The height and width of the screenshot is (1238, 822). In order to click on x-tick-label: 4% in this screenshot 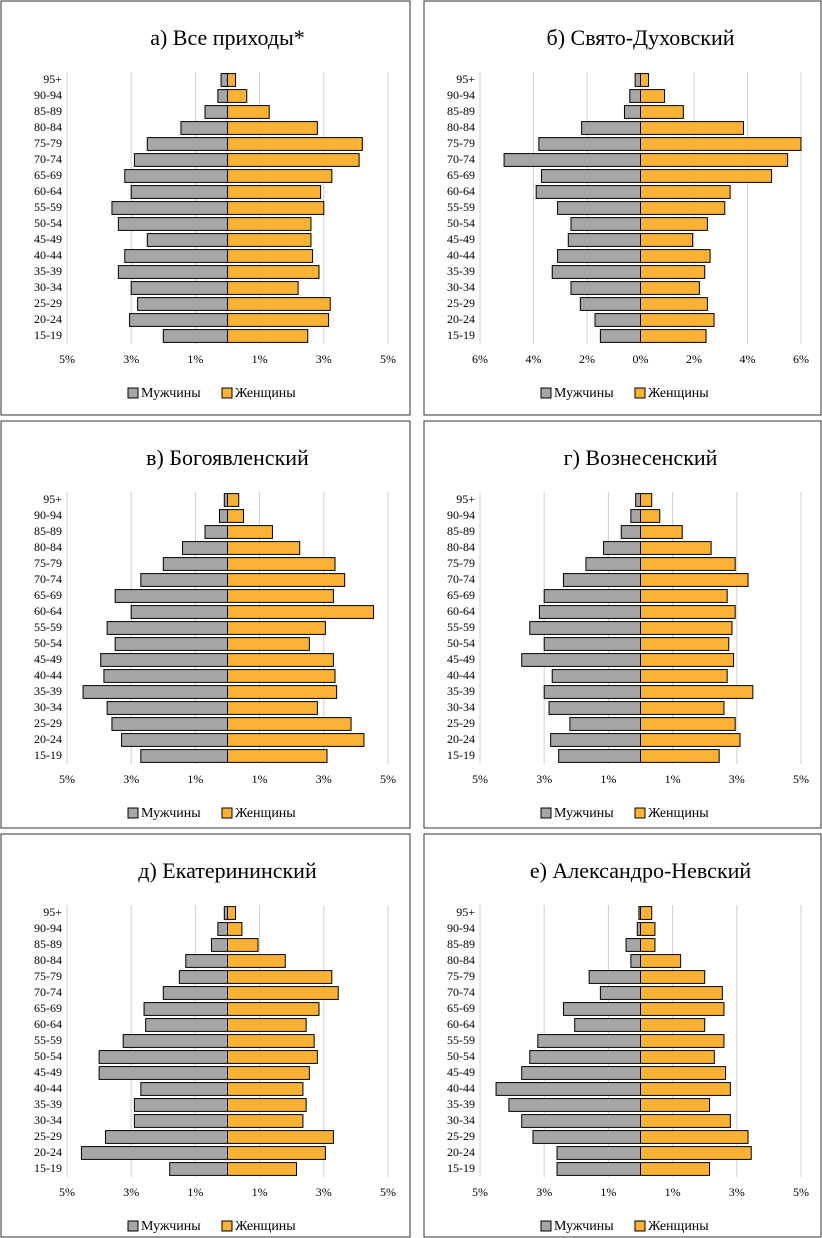, I will do `click(748, 359)`.